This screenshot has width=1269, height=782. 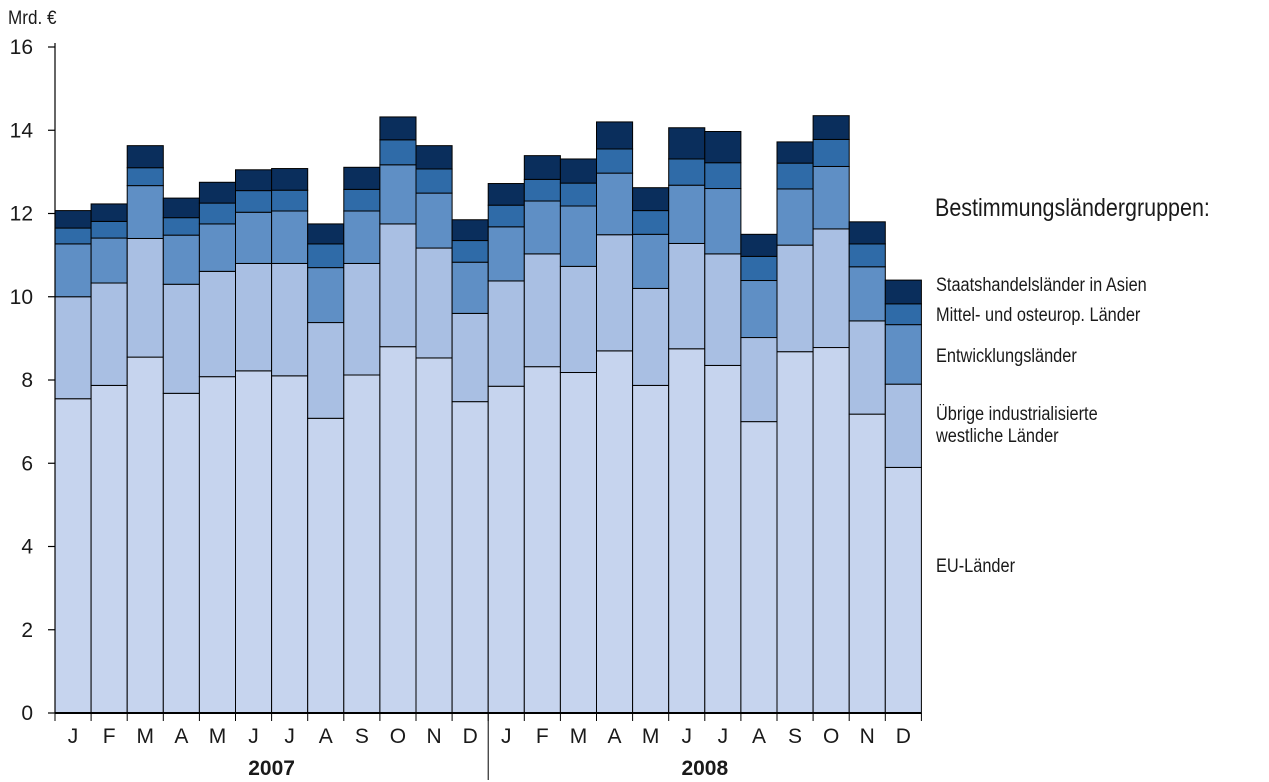 What do you see at coordinates (271, 768) in the screenshot?
I see `year-label-2007: 2007` at bounding box center [271, 768].